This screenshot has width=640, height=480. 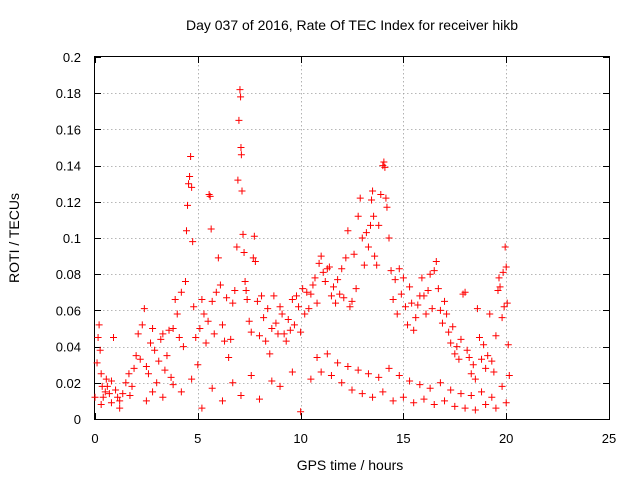 I want to click on x-tick-label: 25, so click(x=609, y=438).